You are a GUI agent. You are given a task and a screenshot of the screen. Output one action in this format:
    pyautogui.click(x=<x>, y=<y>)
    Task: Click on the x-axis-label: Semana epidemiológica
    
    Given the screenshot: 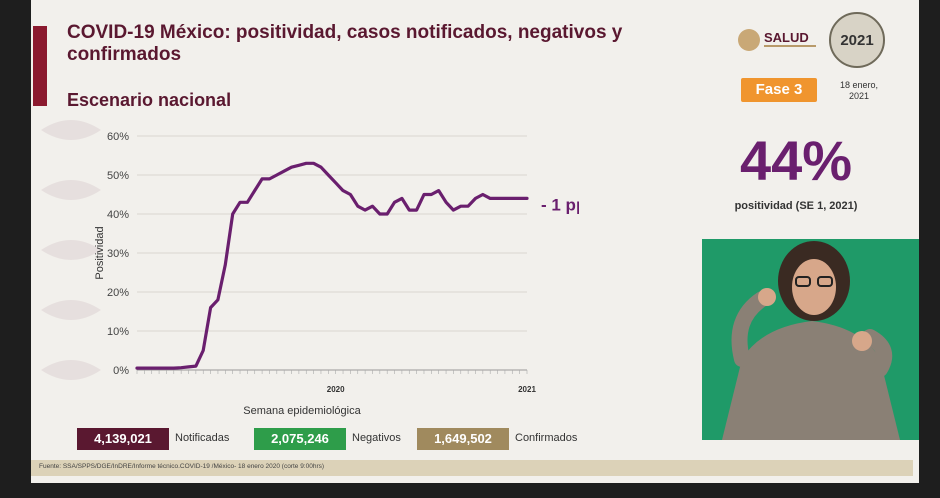 What is the action you would take?
    pyautogui.click(x=302, y=411)
    